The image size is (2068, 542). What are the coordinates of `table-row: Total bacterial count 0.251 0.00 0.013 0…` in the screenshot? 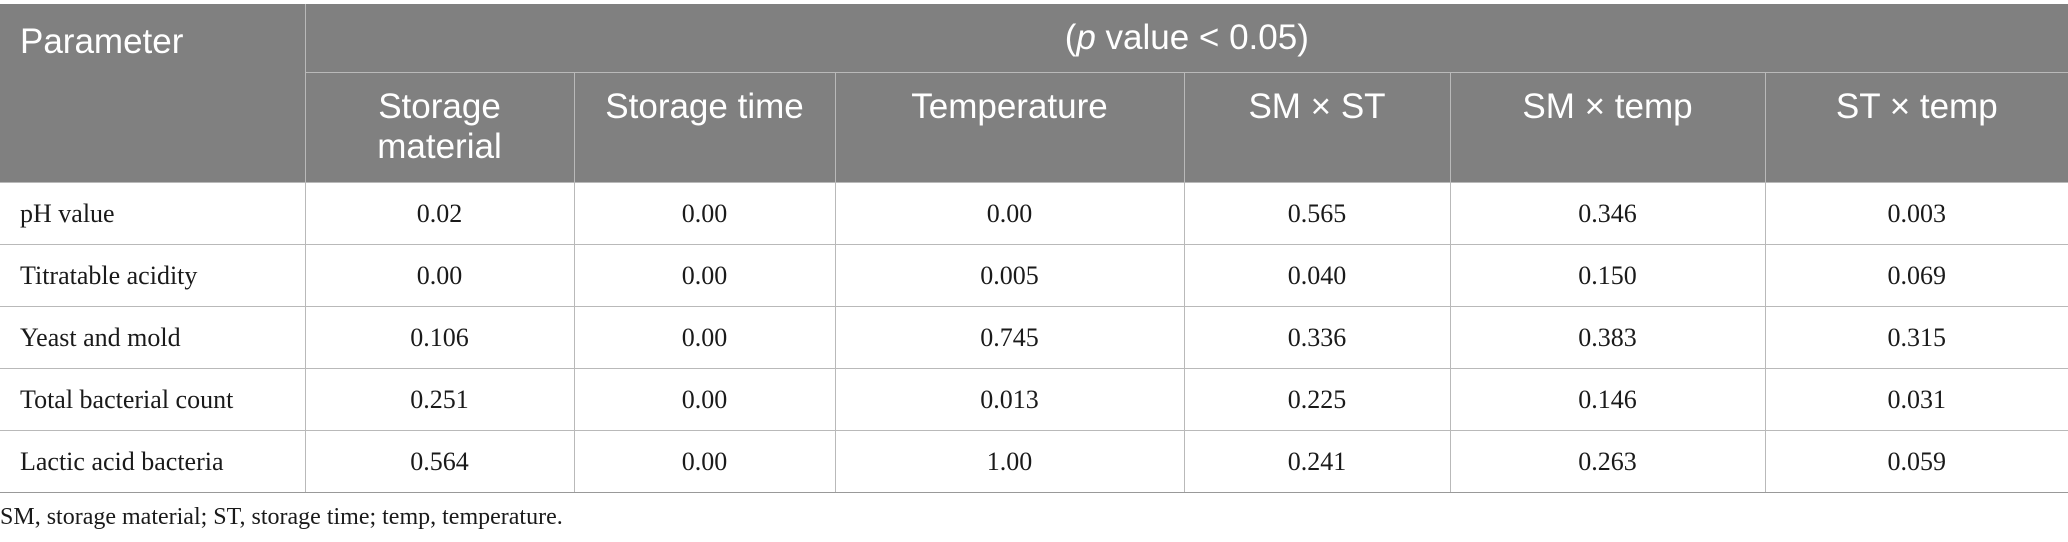 It's located at (1034, 399).